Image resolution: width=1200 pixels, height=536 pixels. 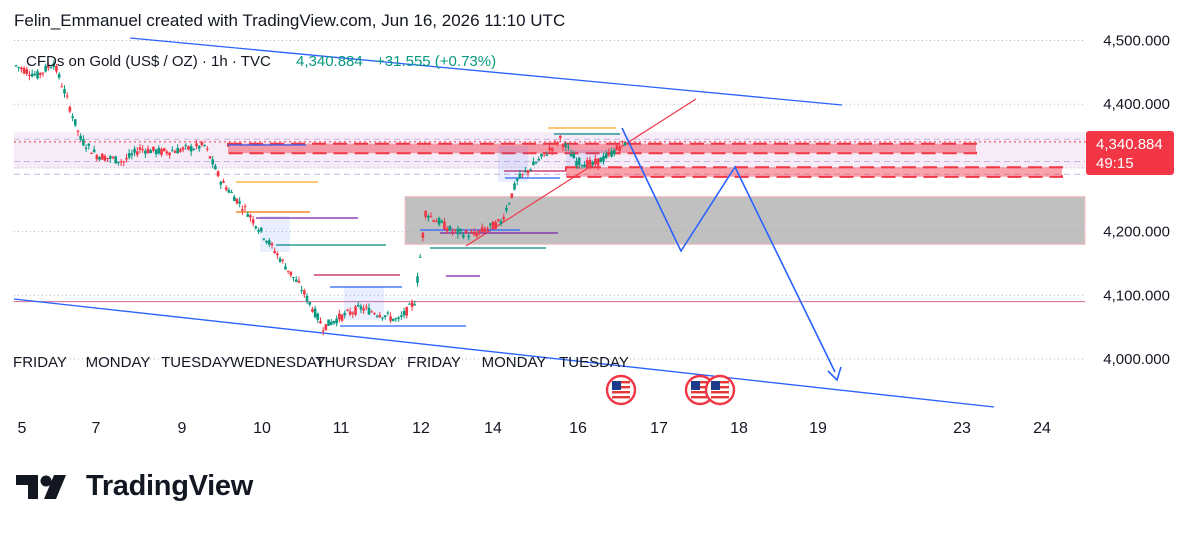 What do you see at coordinates (1042, 428) in the screenshot?
I see `x-date-label-12: 24` at bounding box center [1042, 428].